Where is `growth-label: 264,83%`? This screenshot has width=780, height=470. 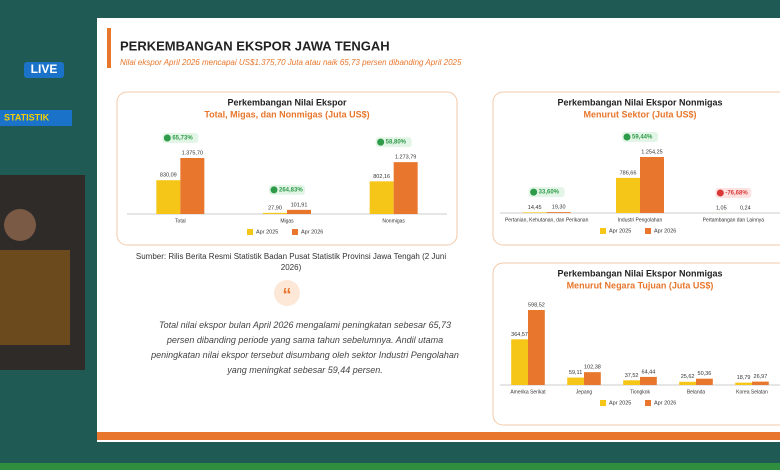
growth-label: 264,83% is located at coordinates (291, 190).